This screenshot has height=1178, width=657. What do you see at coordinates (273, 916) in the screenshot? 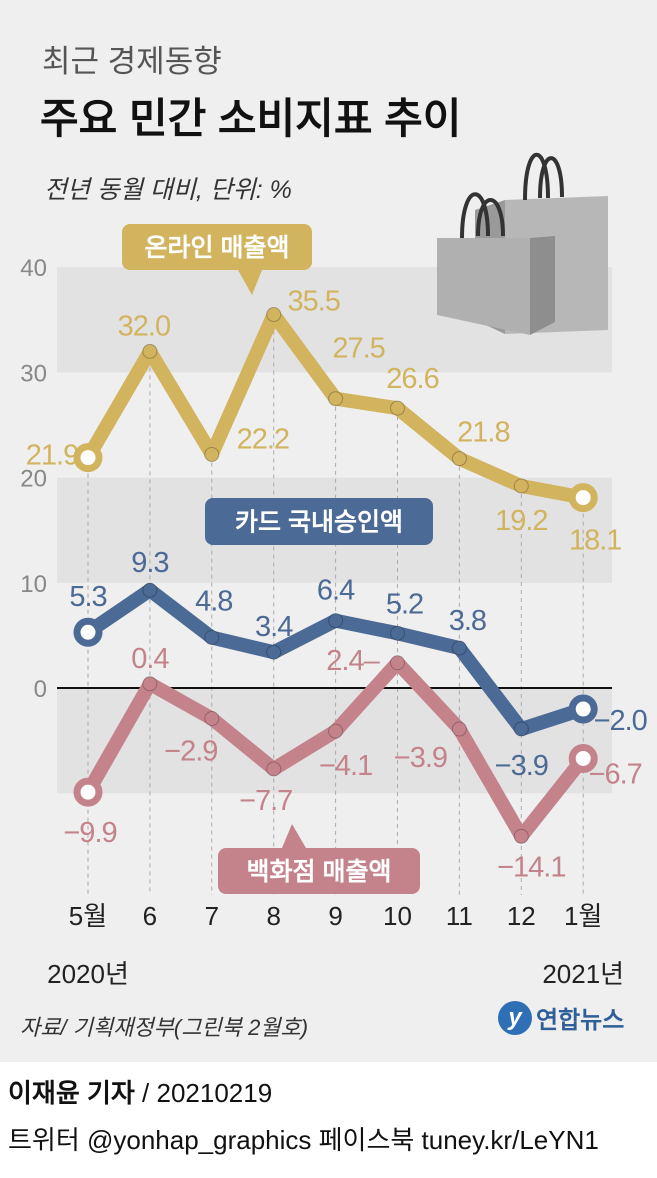
I see `x-tick-label: 8` at bounding box center [273, 916].